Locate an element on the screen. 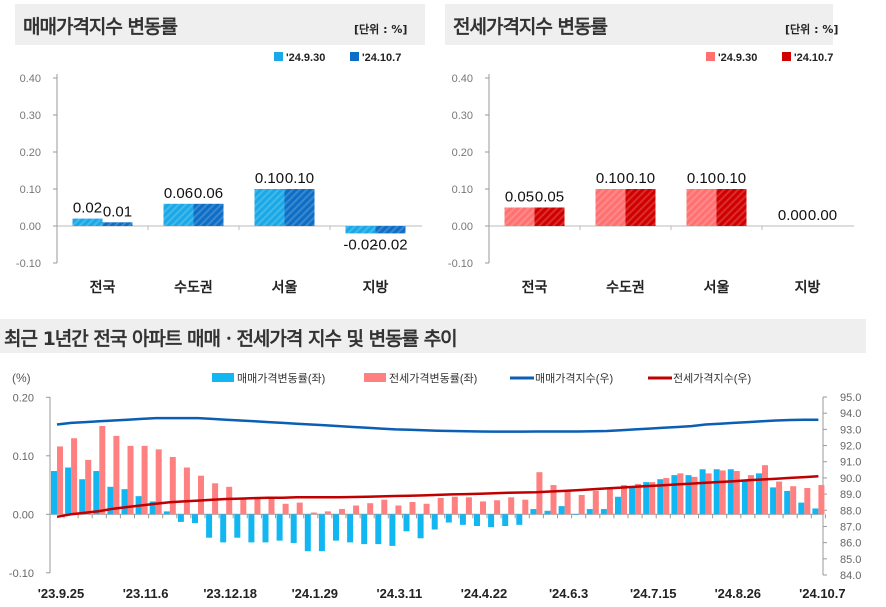 The width and height of the screenshot is (886, 607). sale-category-label: 지방 is located at coordinates (376, 287).